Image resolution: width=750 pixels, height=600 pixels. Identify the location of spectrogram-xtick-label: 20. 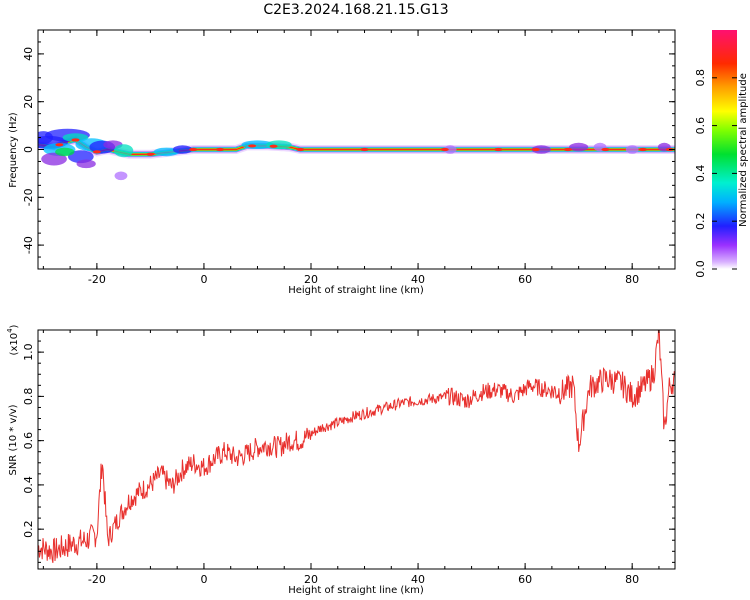
(311, 279).